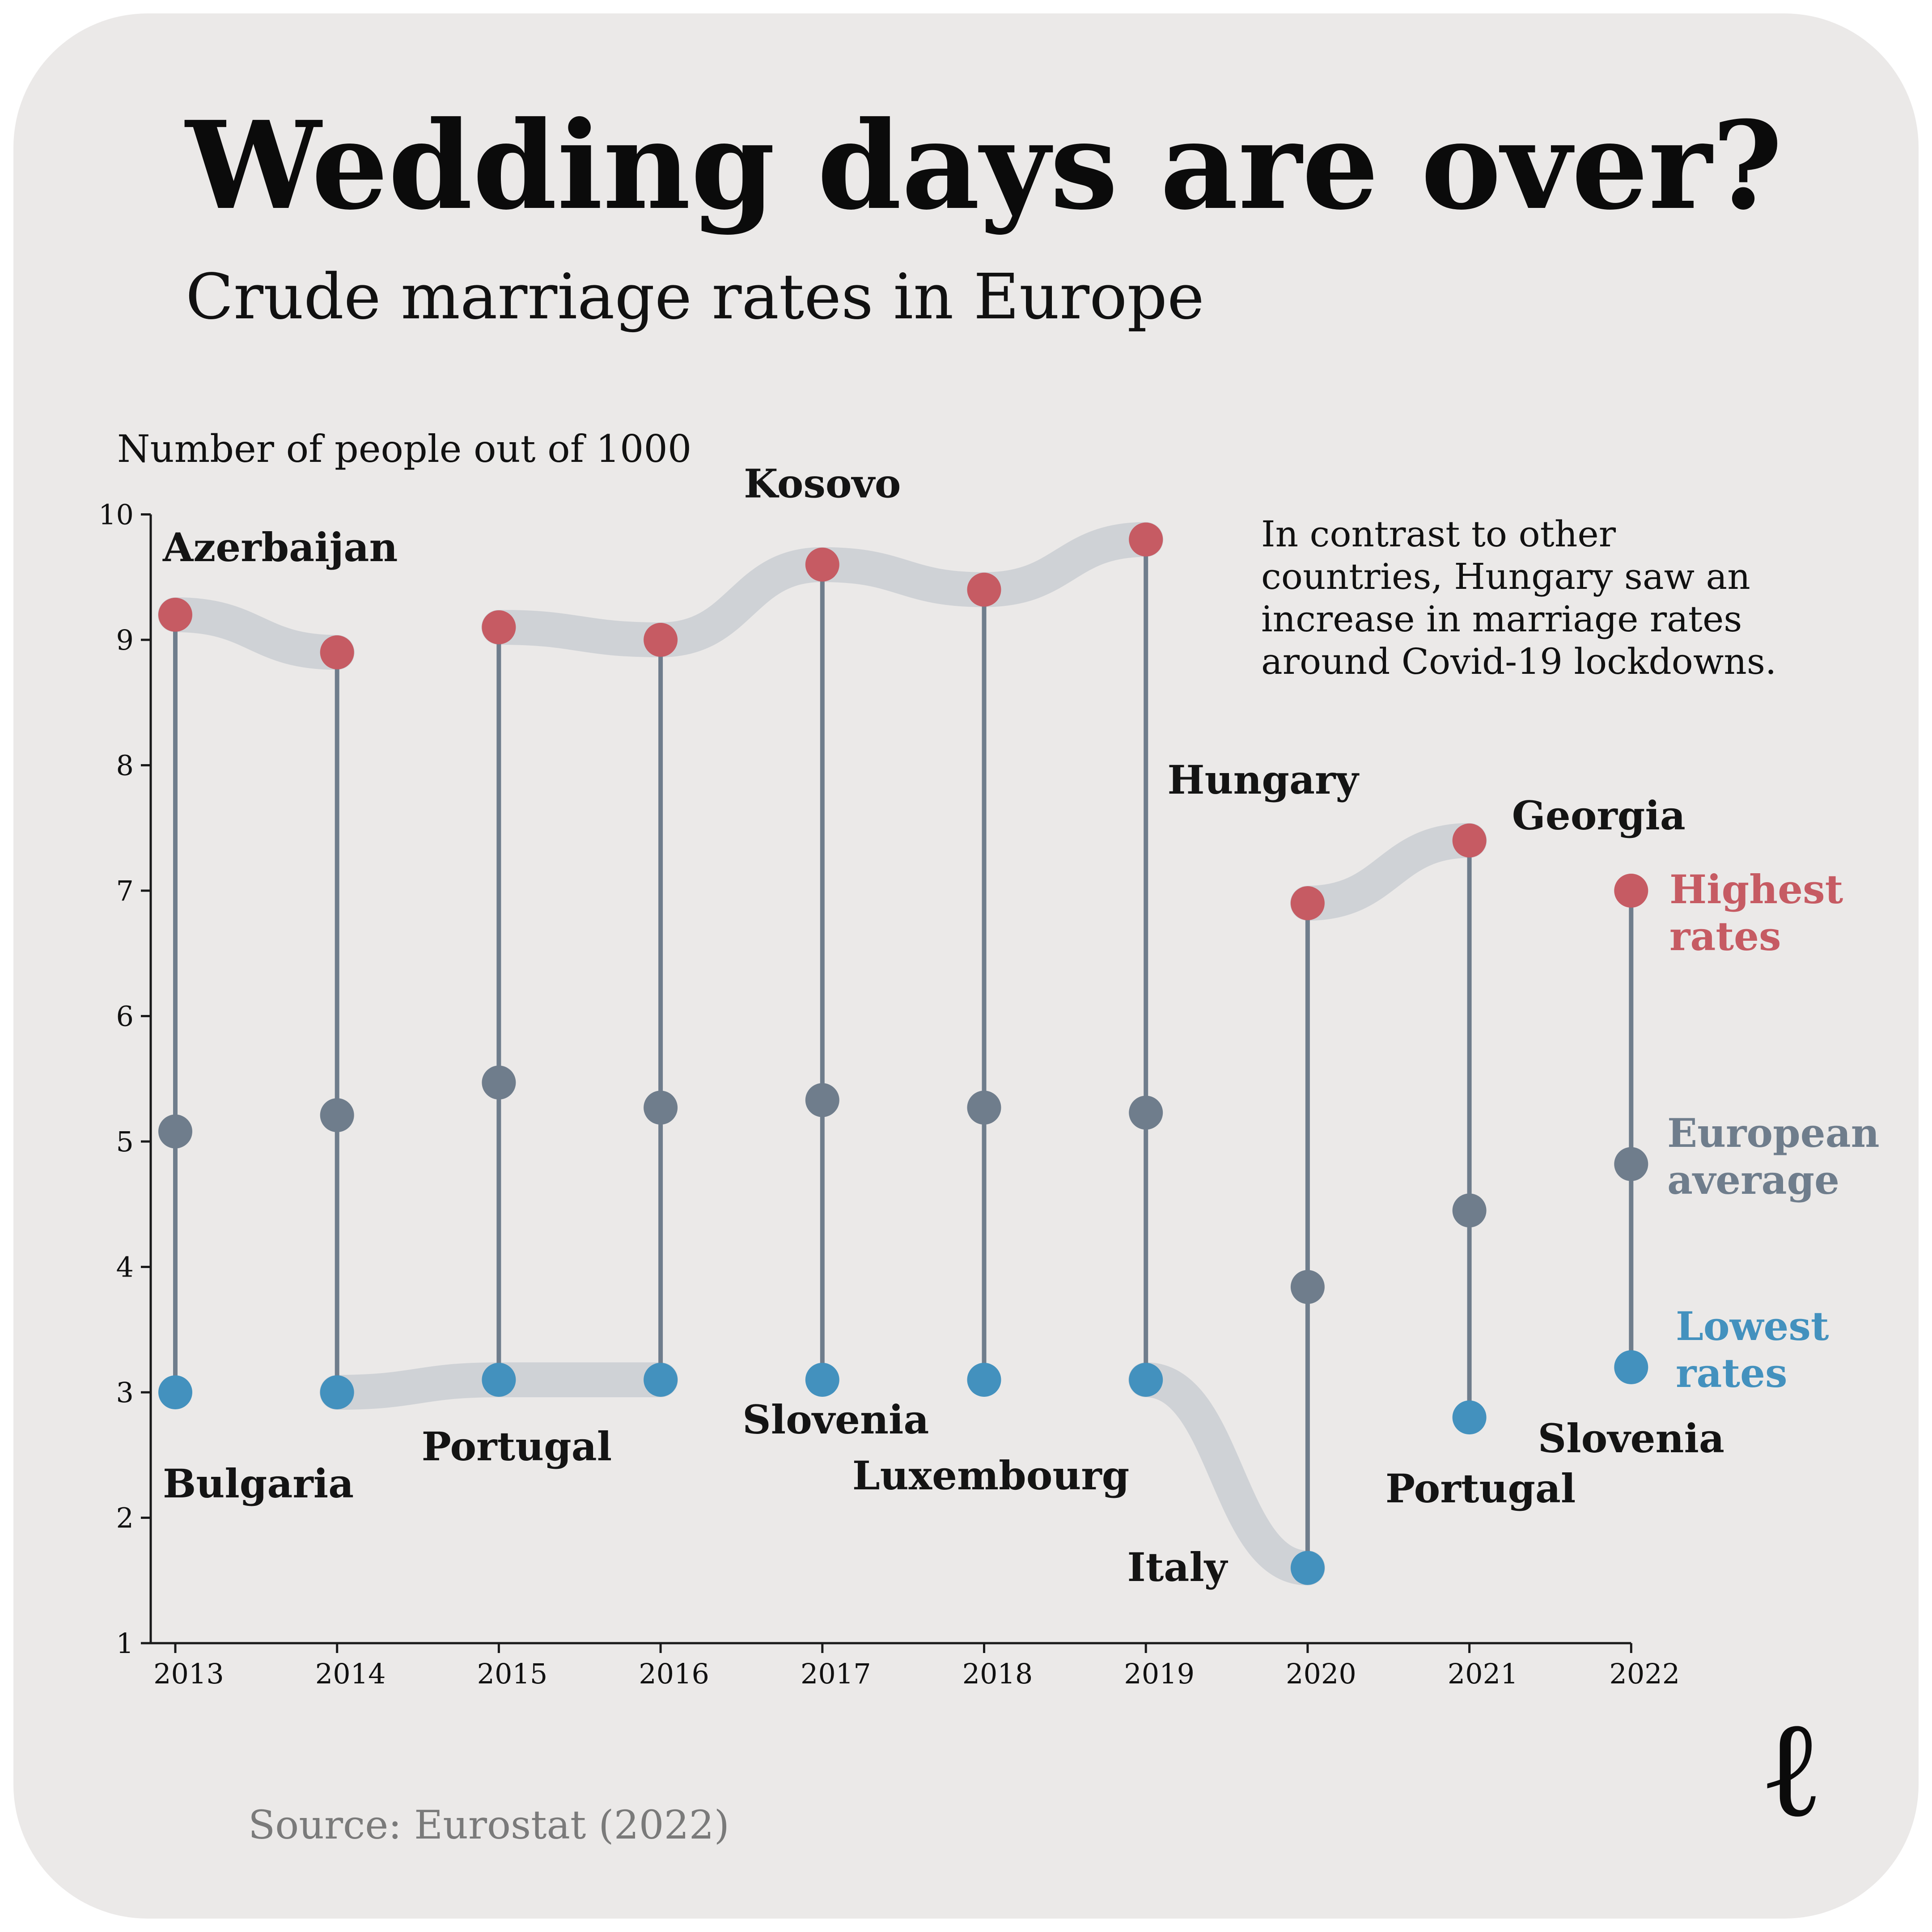 The image size is (1932, 1932). I want to click on y-tick-label: 5, so click(125, 1142).